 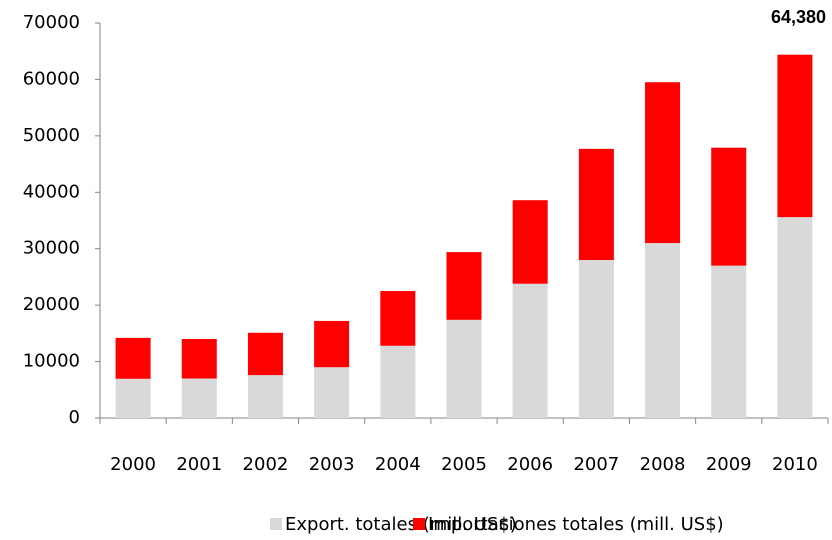 What do you see at coordinates (530, 464) in the screenshot?
I see `x-tick-label: 2006` at bounding box center [530, 464].